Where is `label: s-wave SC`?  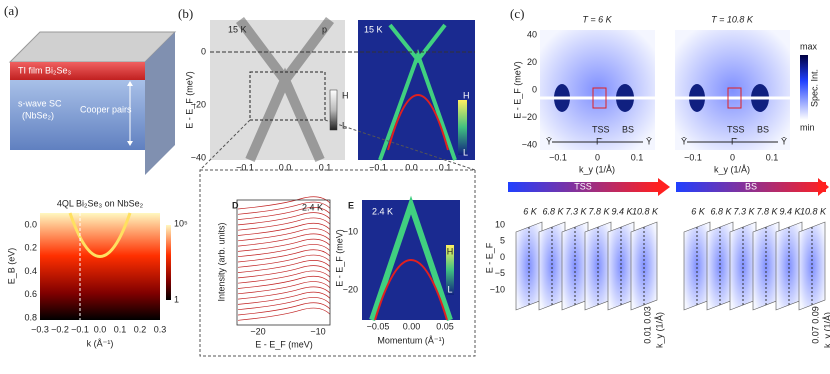 label: s-wave SC is located at coordinates (40, 103).